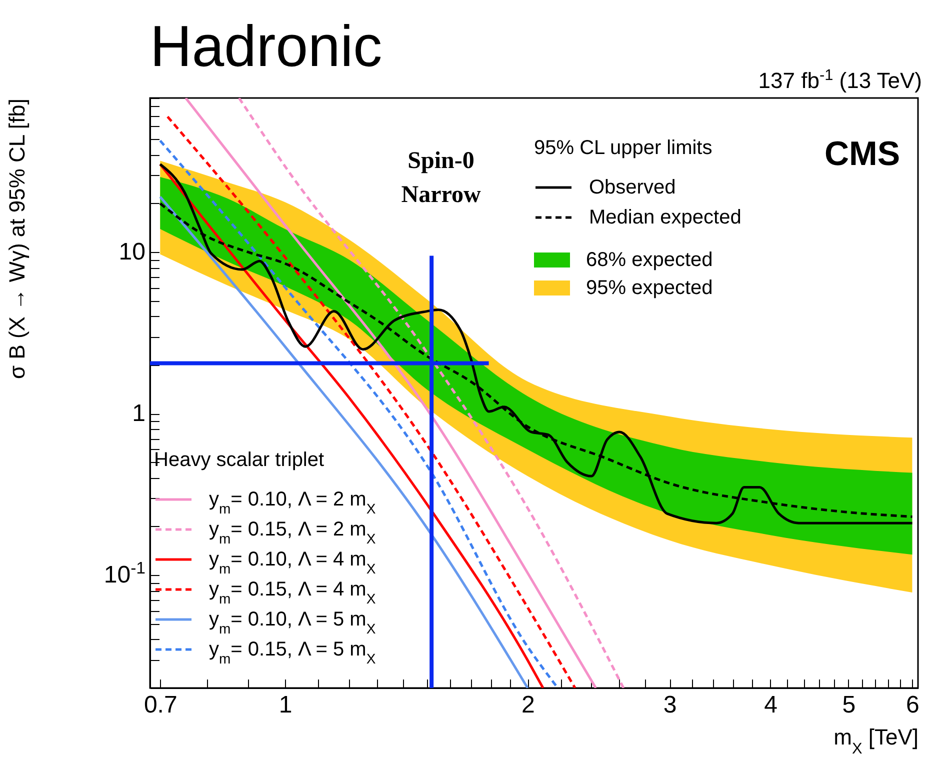  I want to click on y-tick-label: 10$^{-1}$, so click(125, 573).